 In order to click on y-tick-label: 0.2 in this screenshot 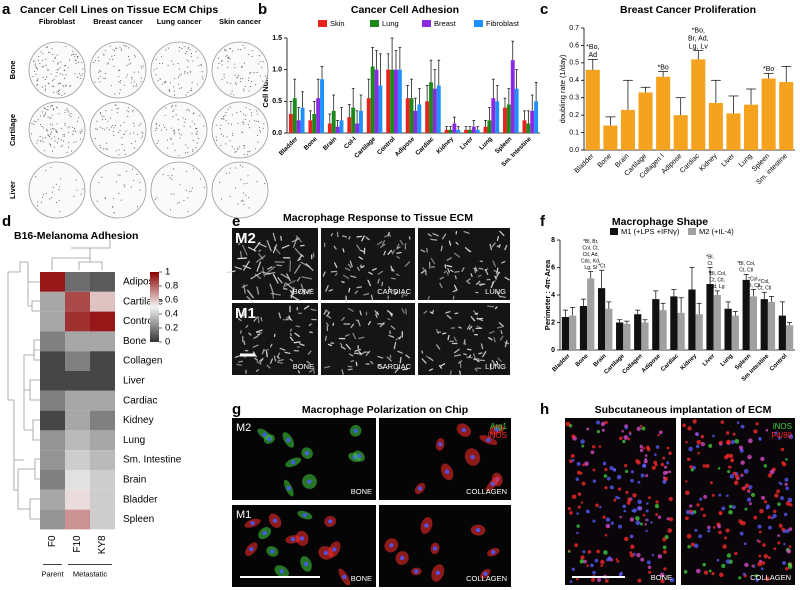, I will do `click(574, 115)`.